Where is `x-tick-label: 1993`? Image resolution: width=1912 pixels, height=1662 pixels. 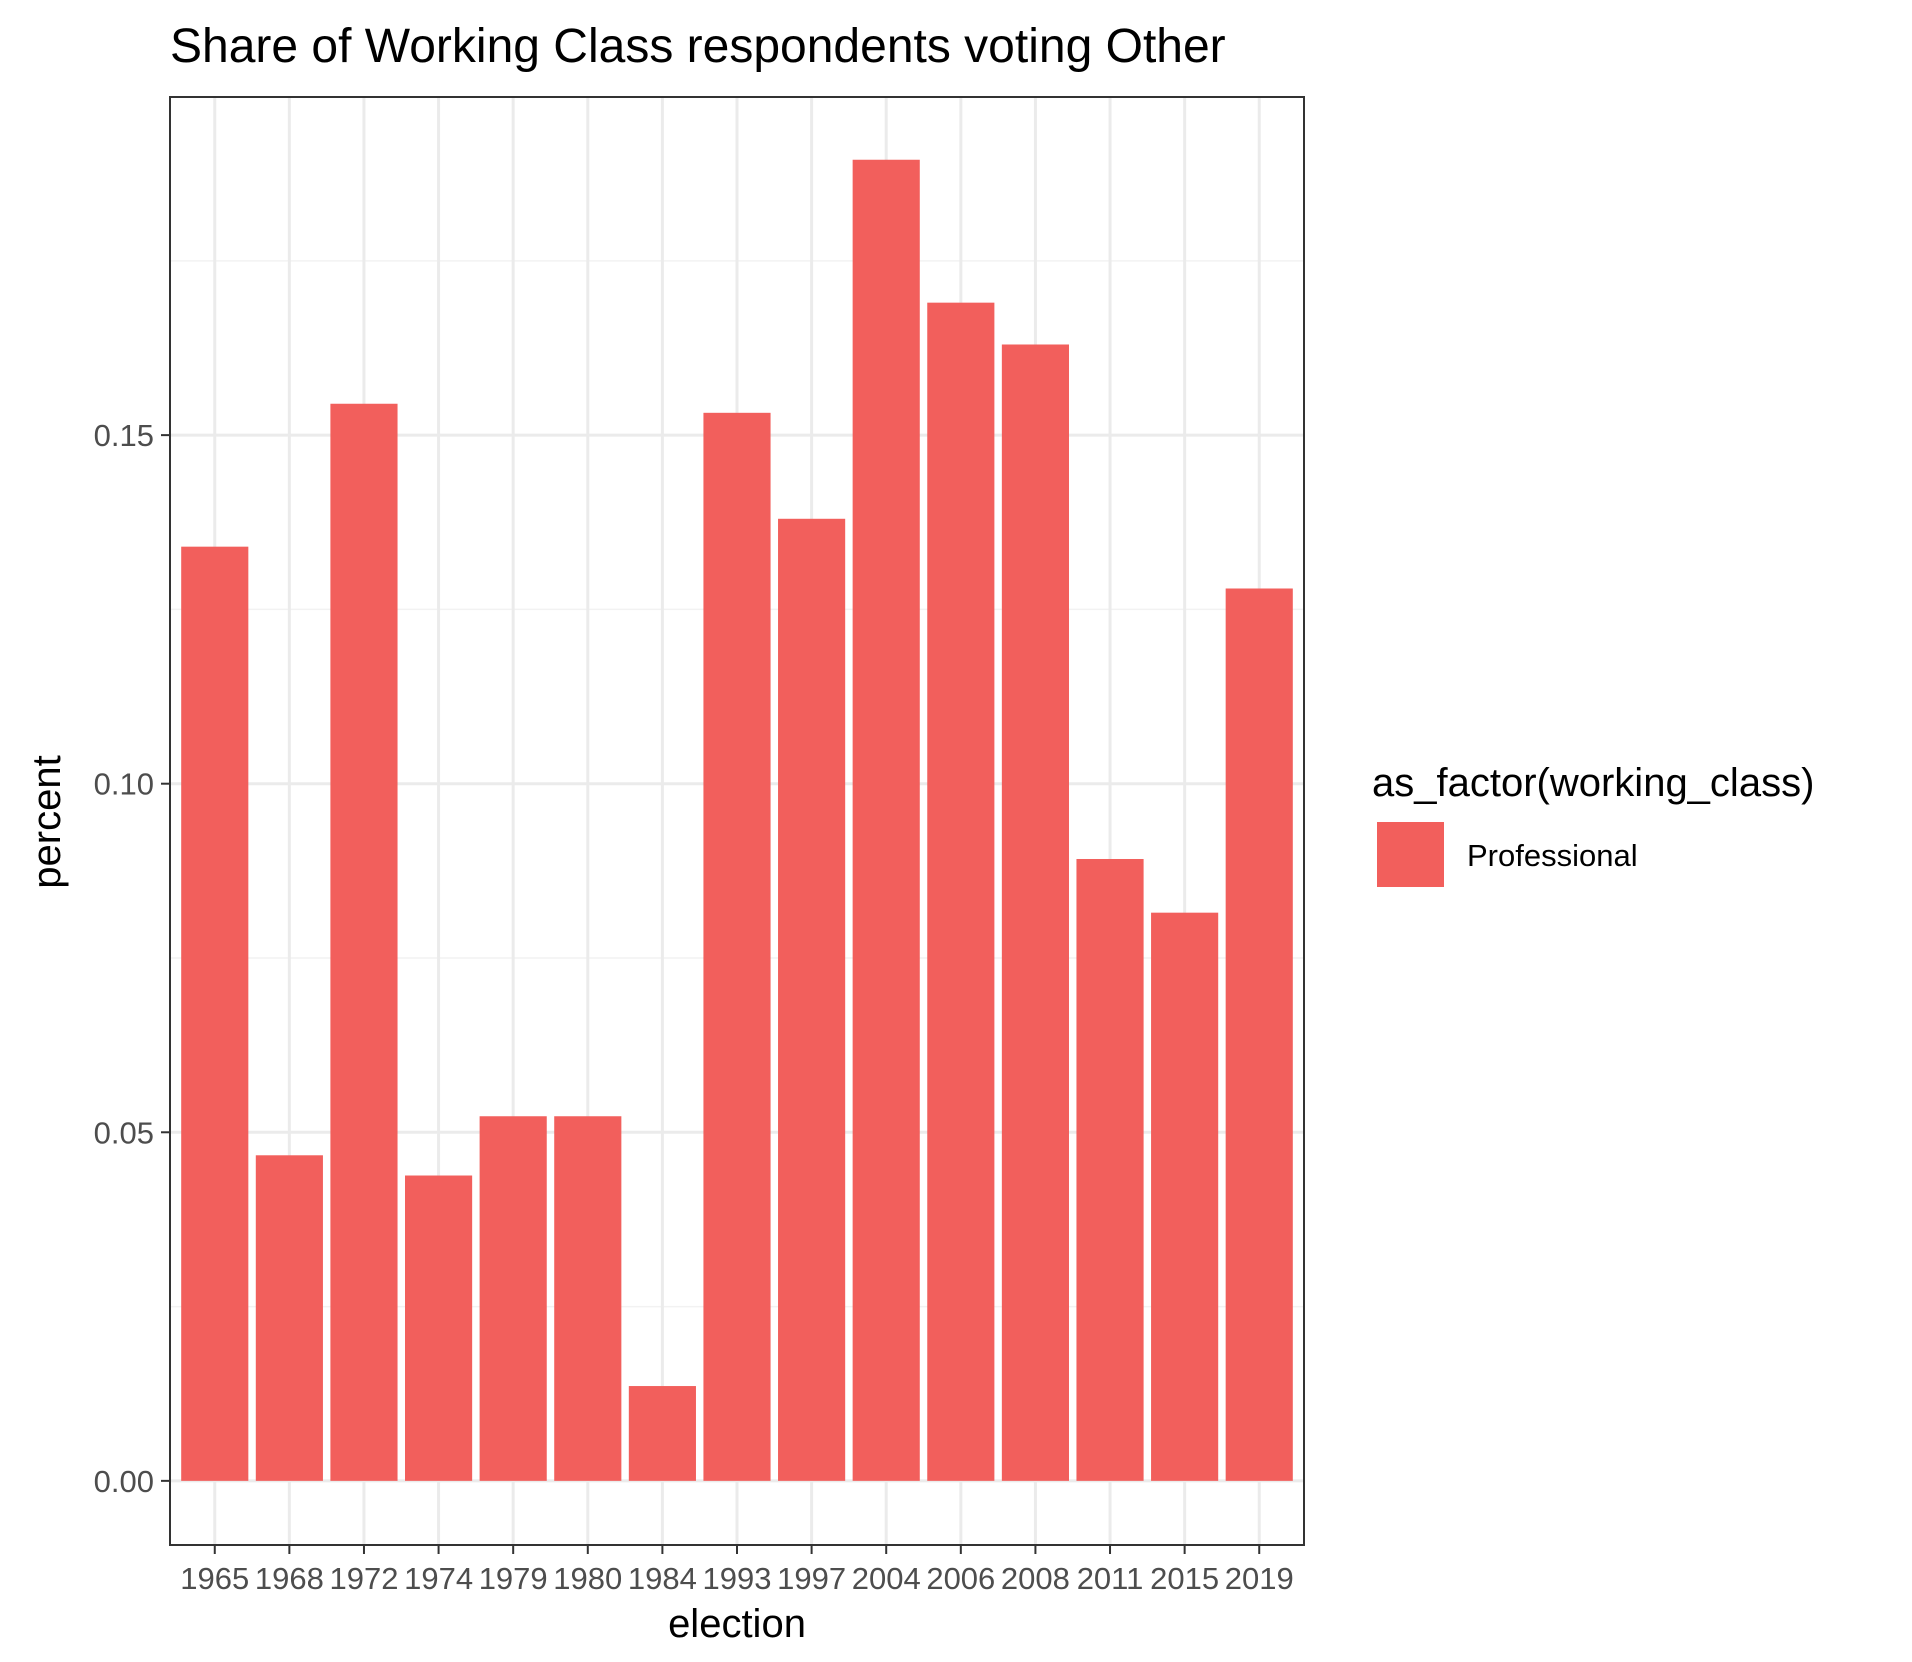 x-tick-label: 1993 is located at coordinates (737, 1578).